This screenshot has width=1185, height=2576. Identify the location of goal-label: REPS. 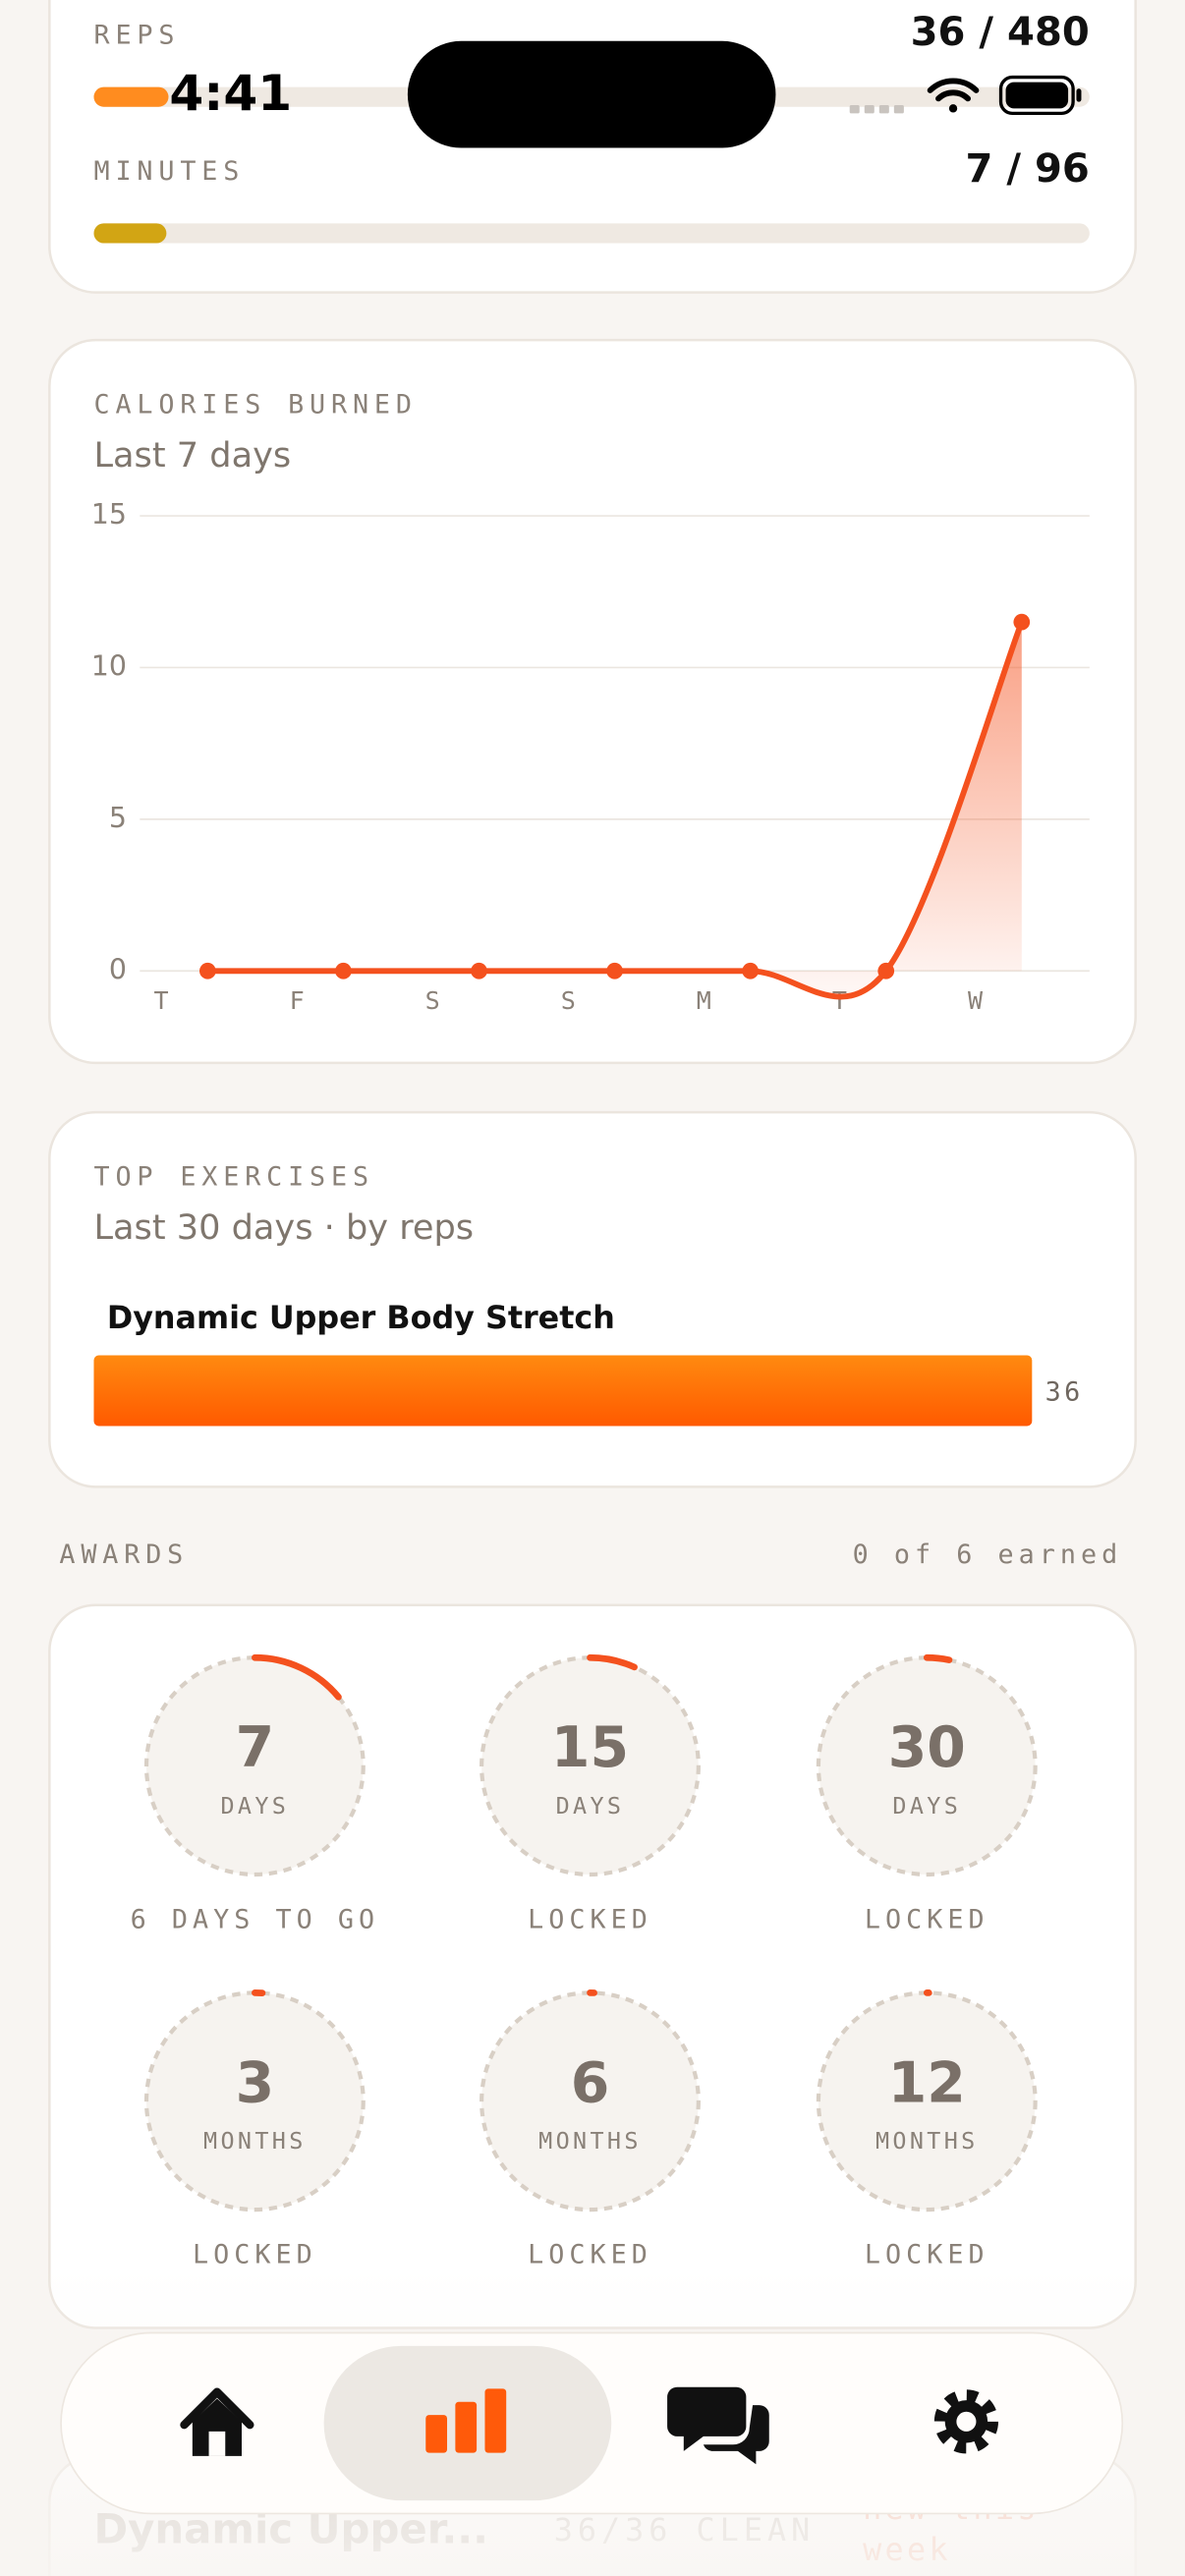
(136, 35).